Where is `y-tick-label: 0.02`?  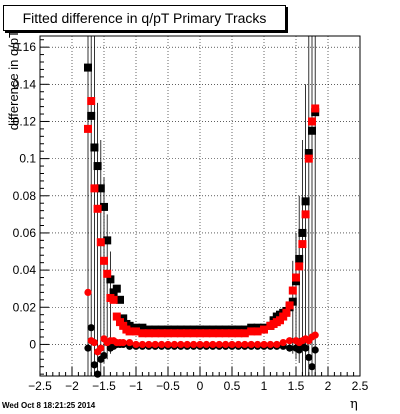 y-tick-label: 0.02 is located at coordinates (25, 307).